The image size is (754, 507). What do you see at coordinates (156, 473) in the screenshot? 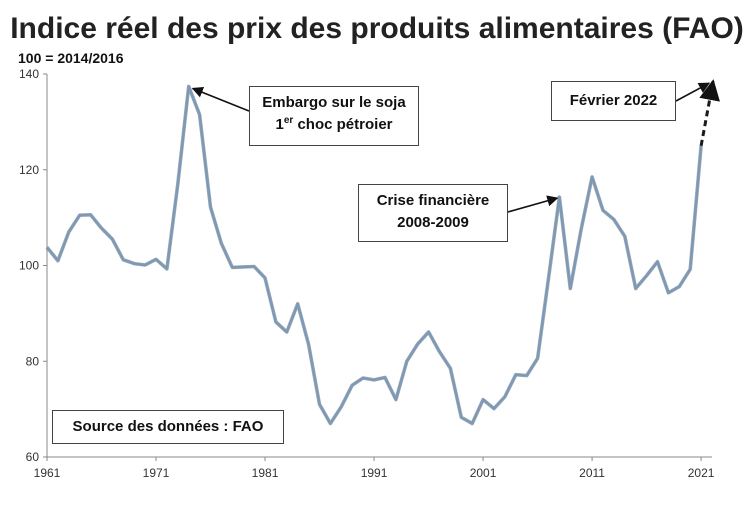
I see `x-tick-label: 1971` at bounding box center [156, 473].